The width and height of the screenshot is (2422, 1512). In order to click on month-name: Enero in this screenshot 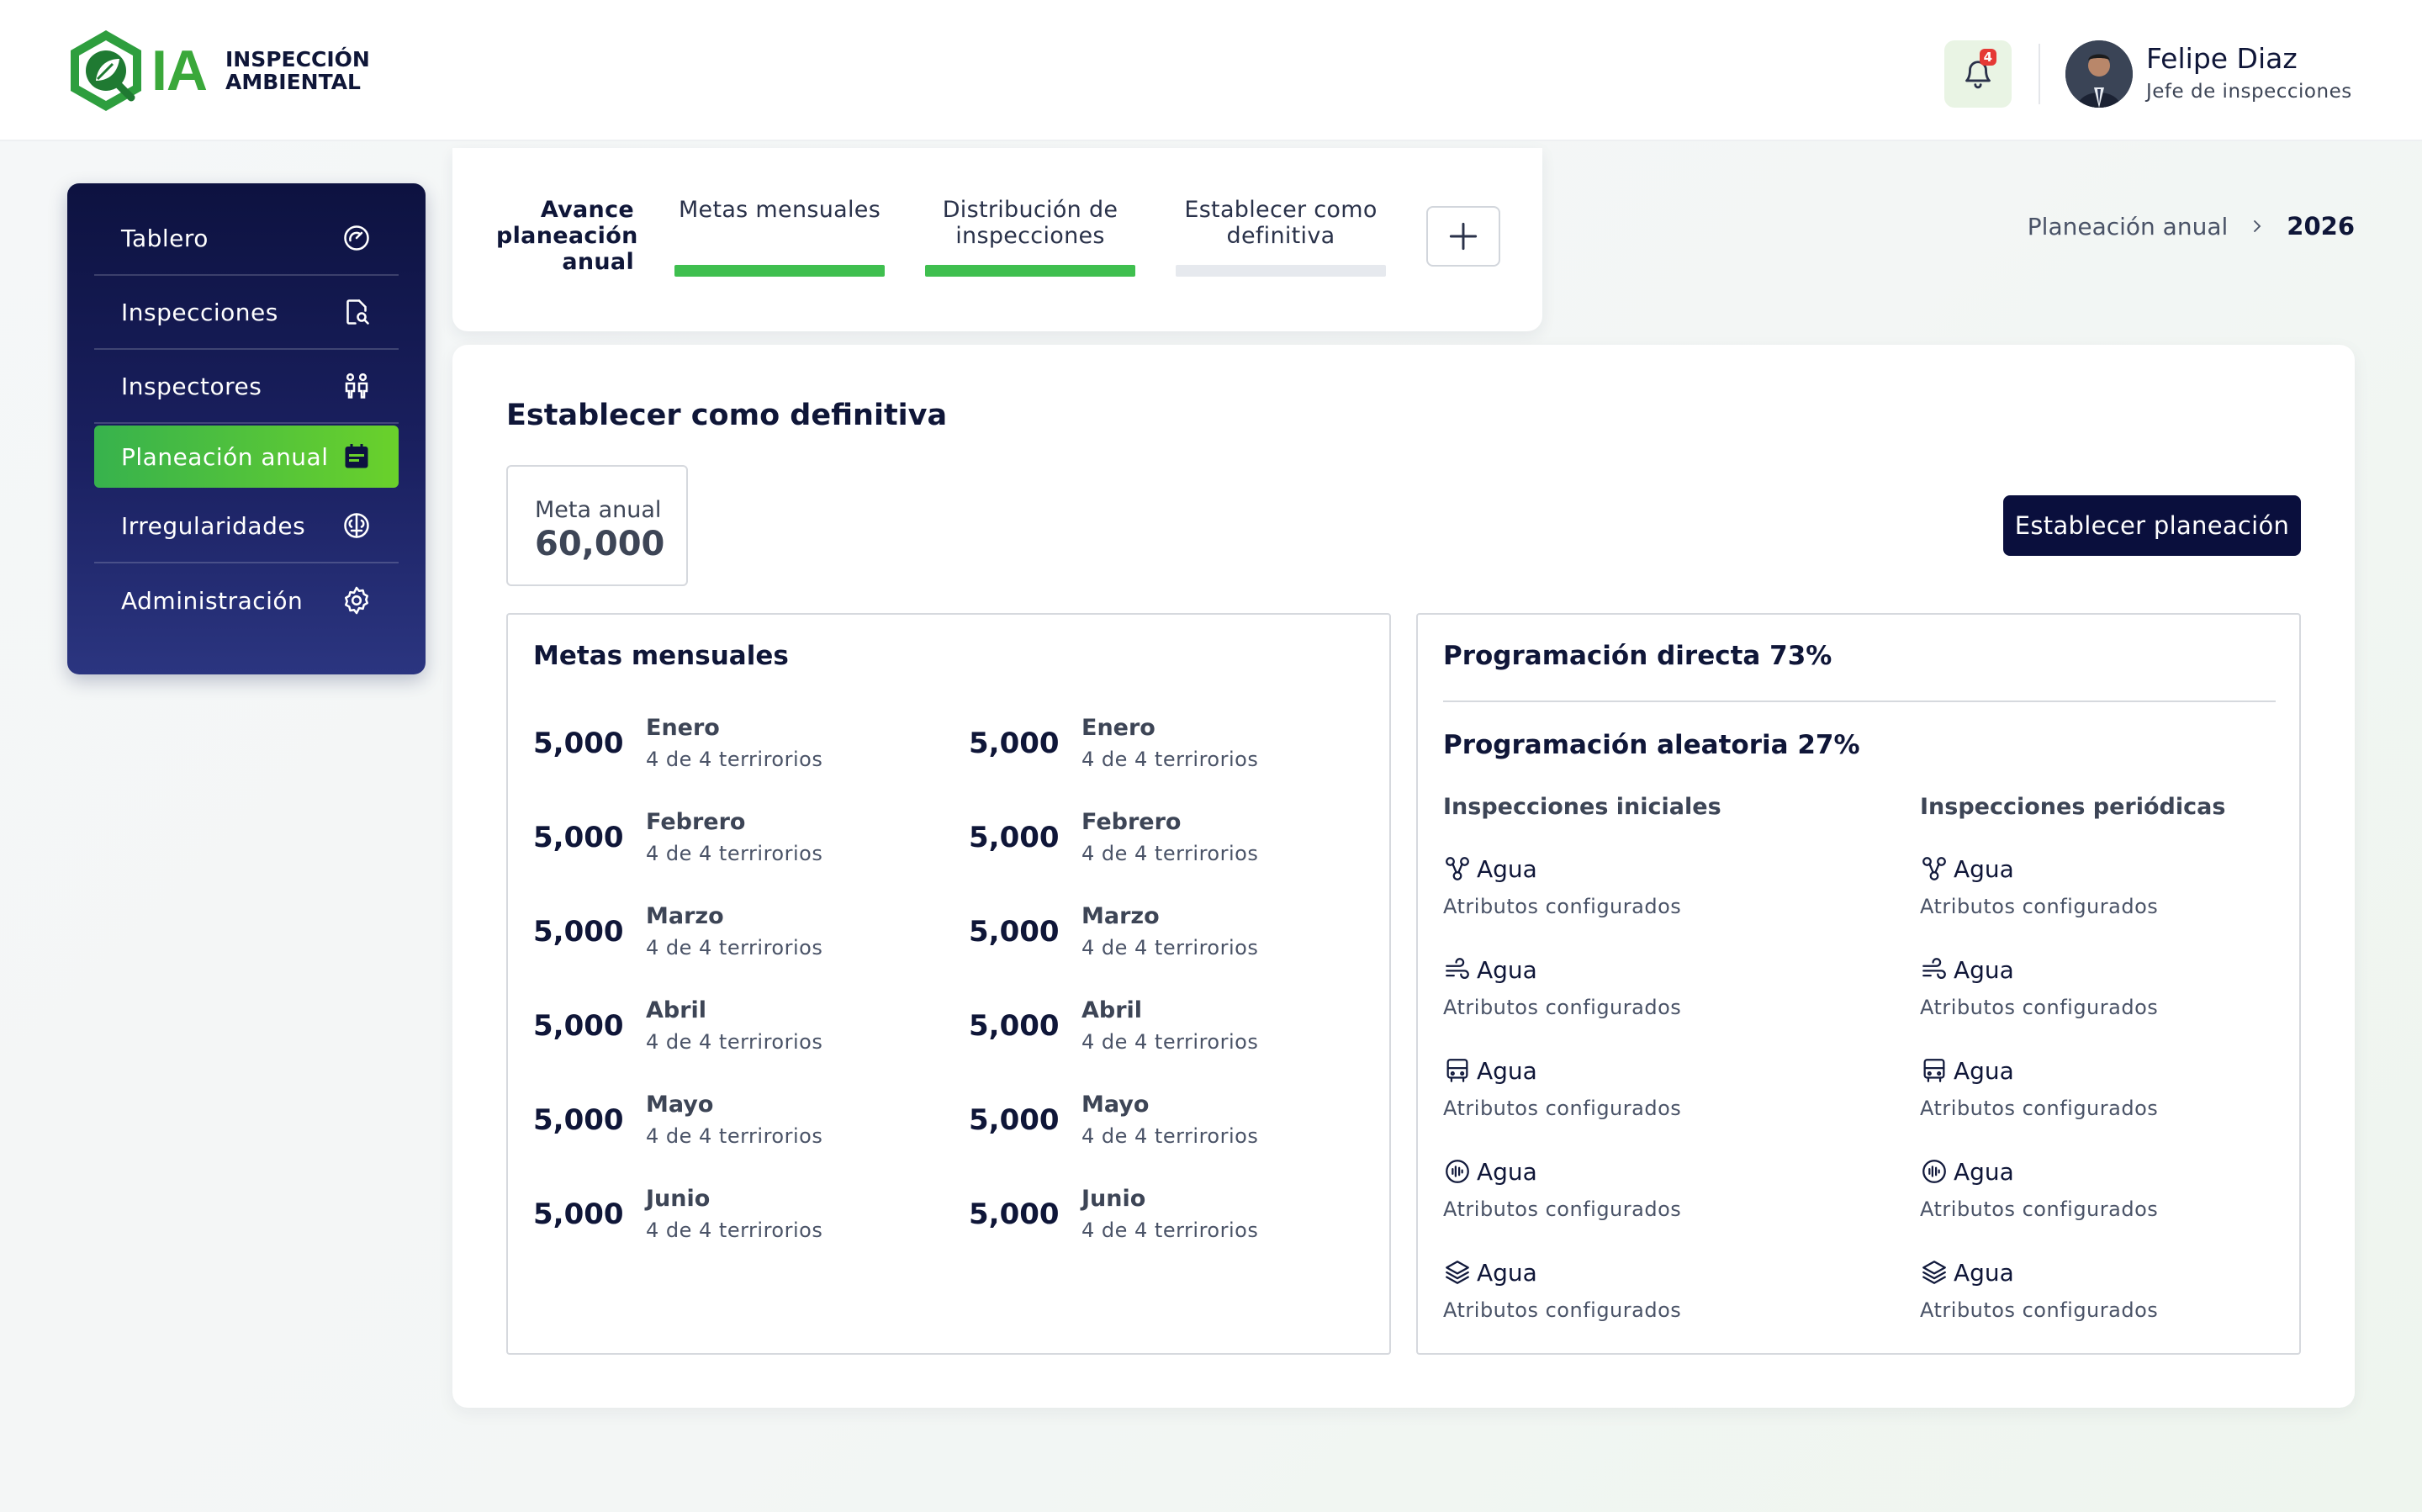, I will do `click(683, 728)`.